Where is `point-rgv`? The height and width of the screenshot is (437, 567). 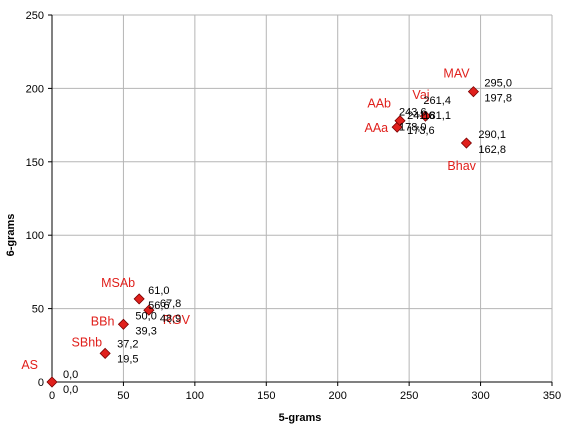 point-rgv is located at coordinates (149, 310).